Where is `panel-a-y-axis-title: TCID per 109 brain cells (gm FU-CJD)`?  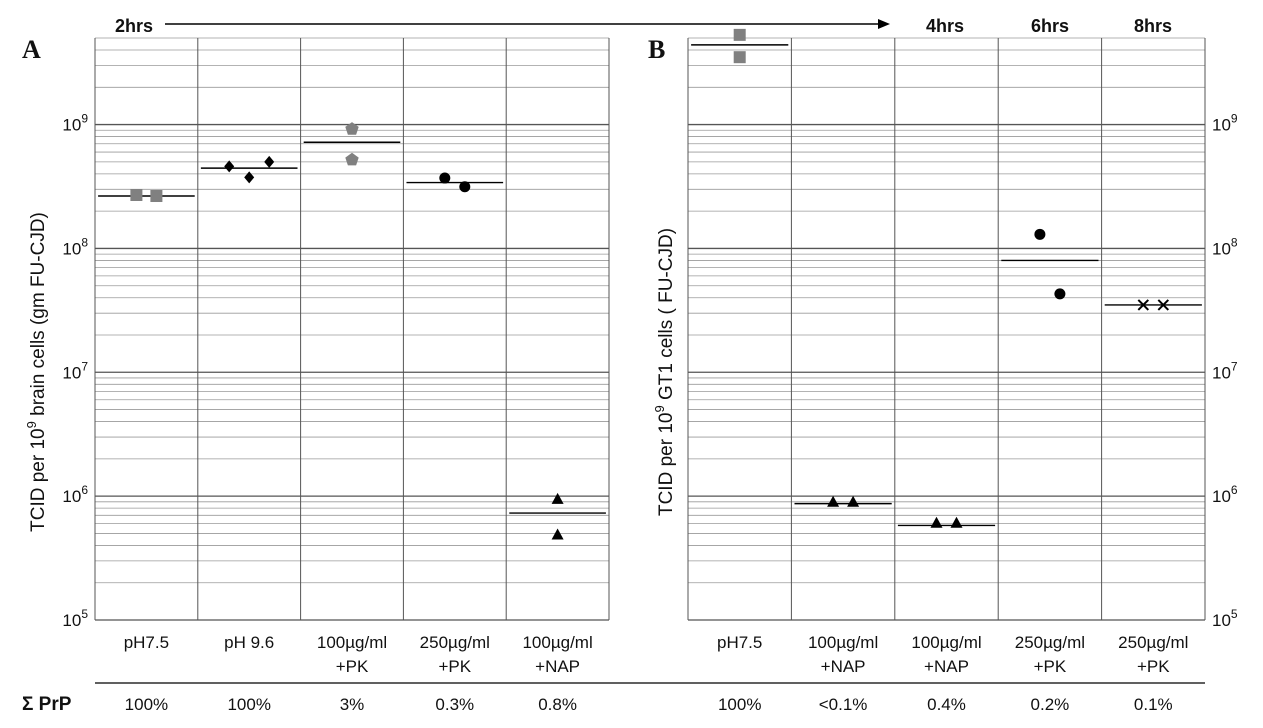 panel-a-y-axis-title: TCID per 109 brain cells (gm FU-CJD) is located at coordinates (36, 372).